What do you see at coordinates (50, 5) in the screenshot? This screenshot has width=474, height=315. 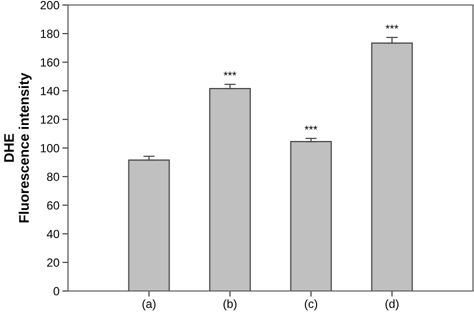 I see `y-tick-label: 200` at bounding box center [50, 5].